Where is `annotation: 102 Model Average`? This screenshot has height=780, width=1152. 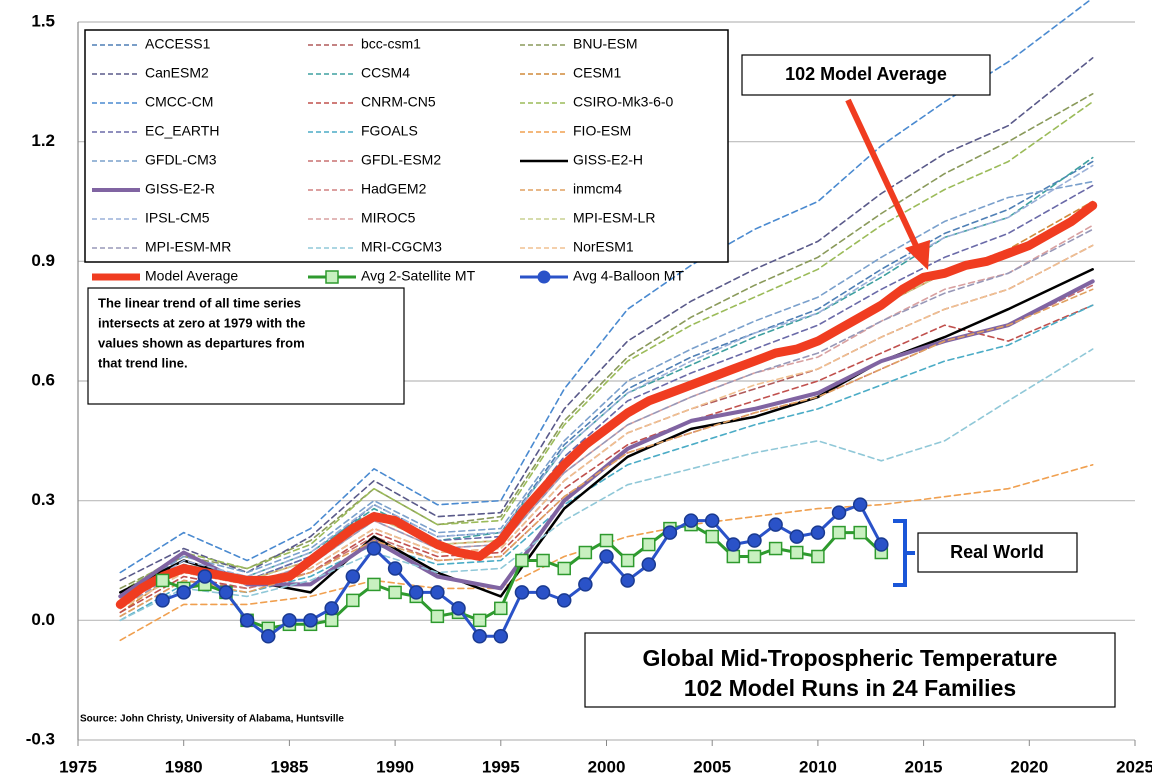 annotation: 102 Model Average is located at coordinates (866, 74).